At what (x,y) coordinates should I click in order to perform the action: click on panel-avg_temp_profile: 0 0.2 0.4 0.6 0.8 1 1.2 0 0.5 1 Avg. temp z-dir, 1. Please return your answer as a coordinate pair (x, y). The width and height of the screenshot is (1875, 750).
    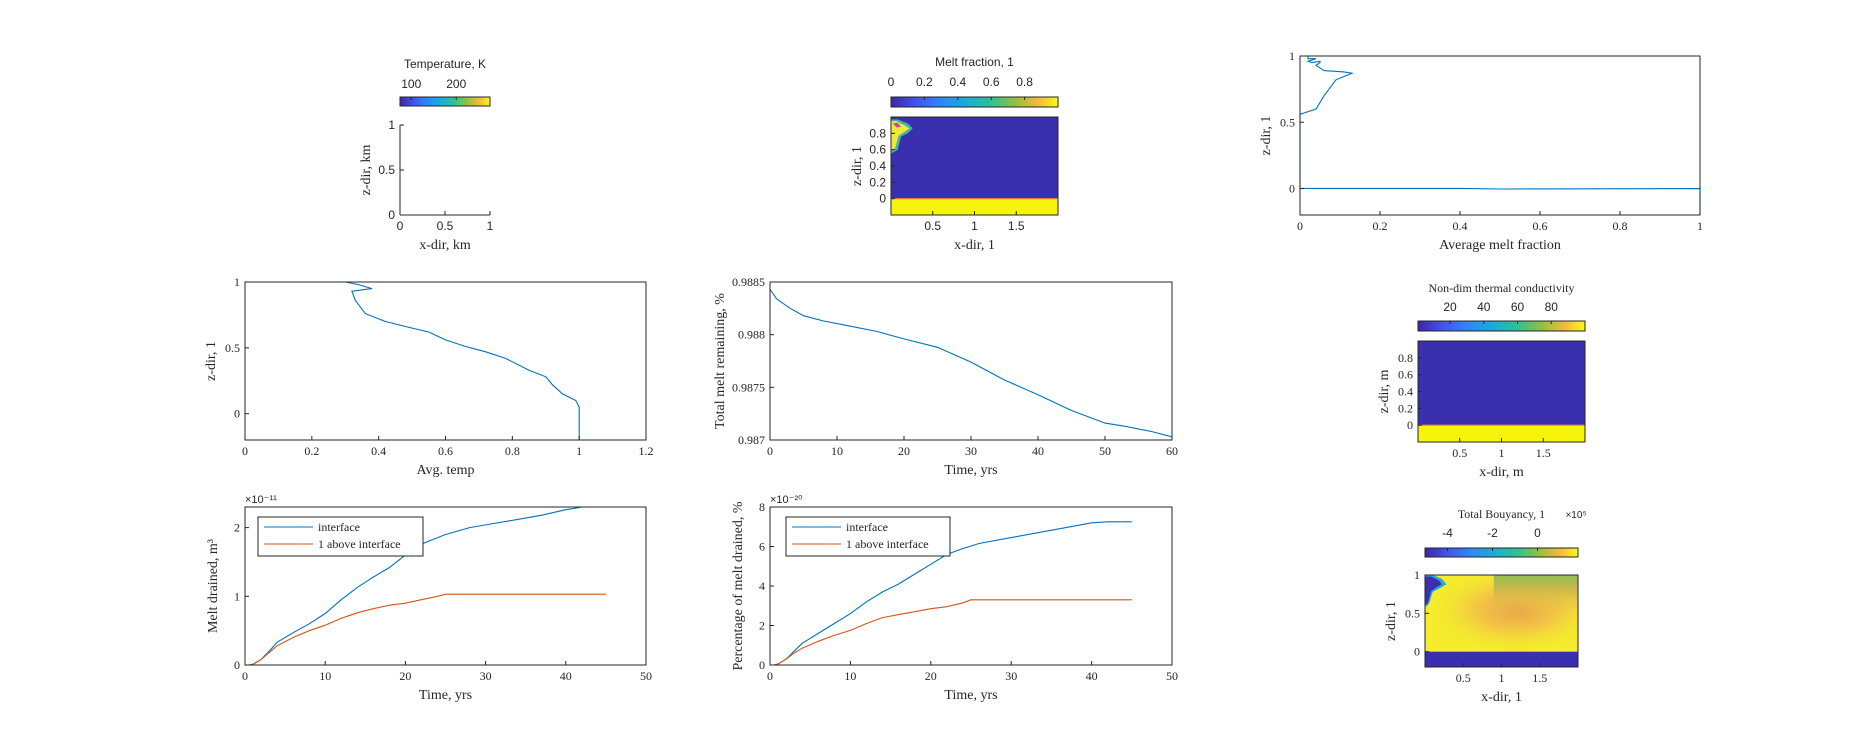
    Looking at the image, I should click on (429, 376).